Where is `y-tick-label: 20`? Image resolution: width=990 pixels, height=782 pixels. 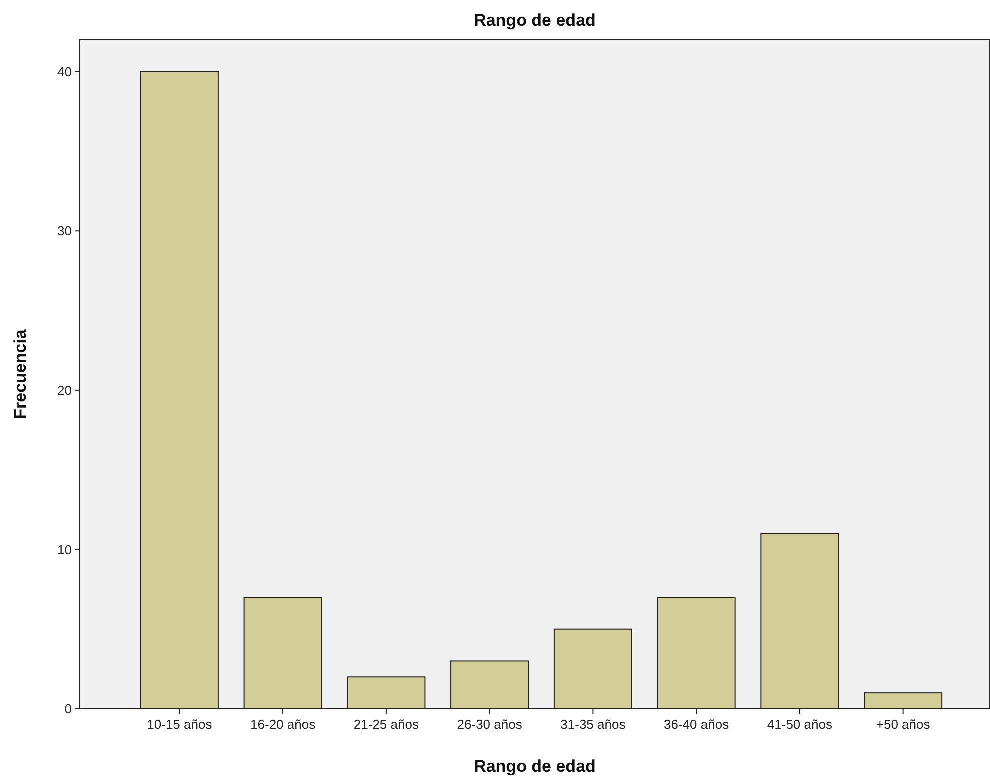 y-tick-label: 20 is located at coordinates (65, 390).